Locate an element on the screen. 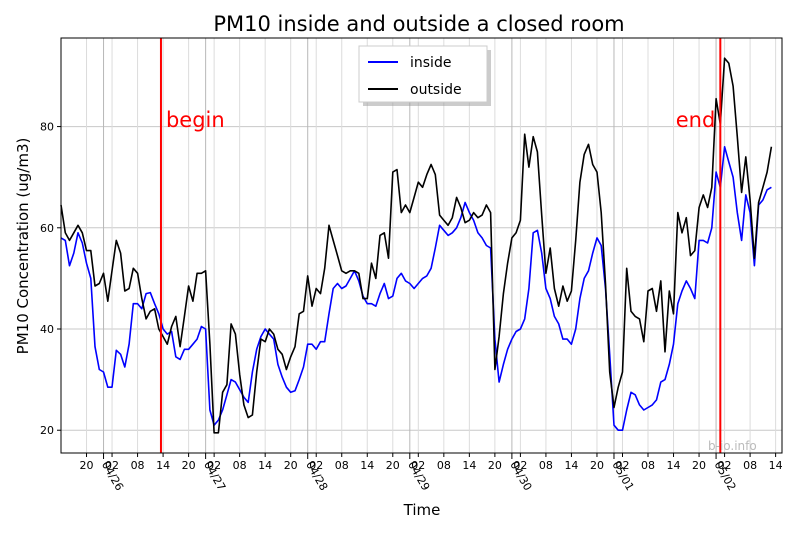 The image size is (800, 533). legend-box is located at coordinates (423, 74).